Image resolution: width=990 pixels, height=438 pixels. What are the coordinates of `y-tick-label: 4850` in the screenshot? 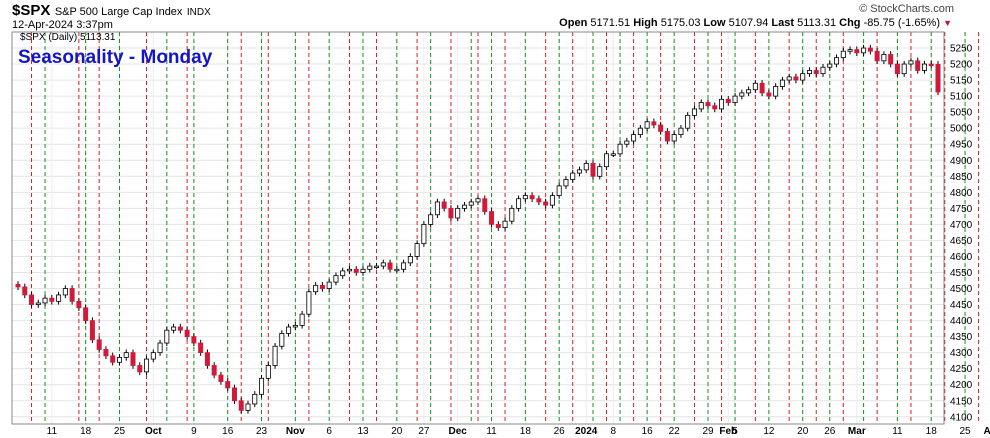 It's located at (961, 177).